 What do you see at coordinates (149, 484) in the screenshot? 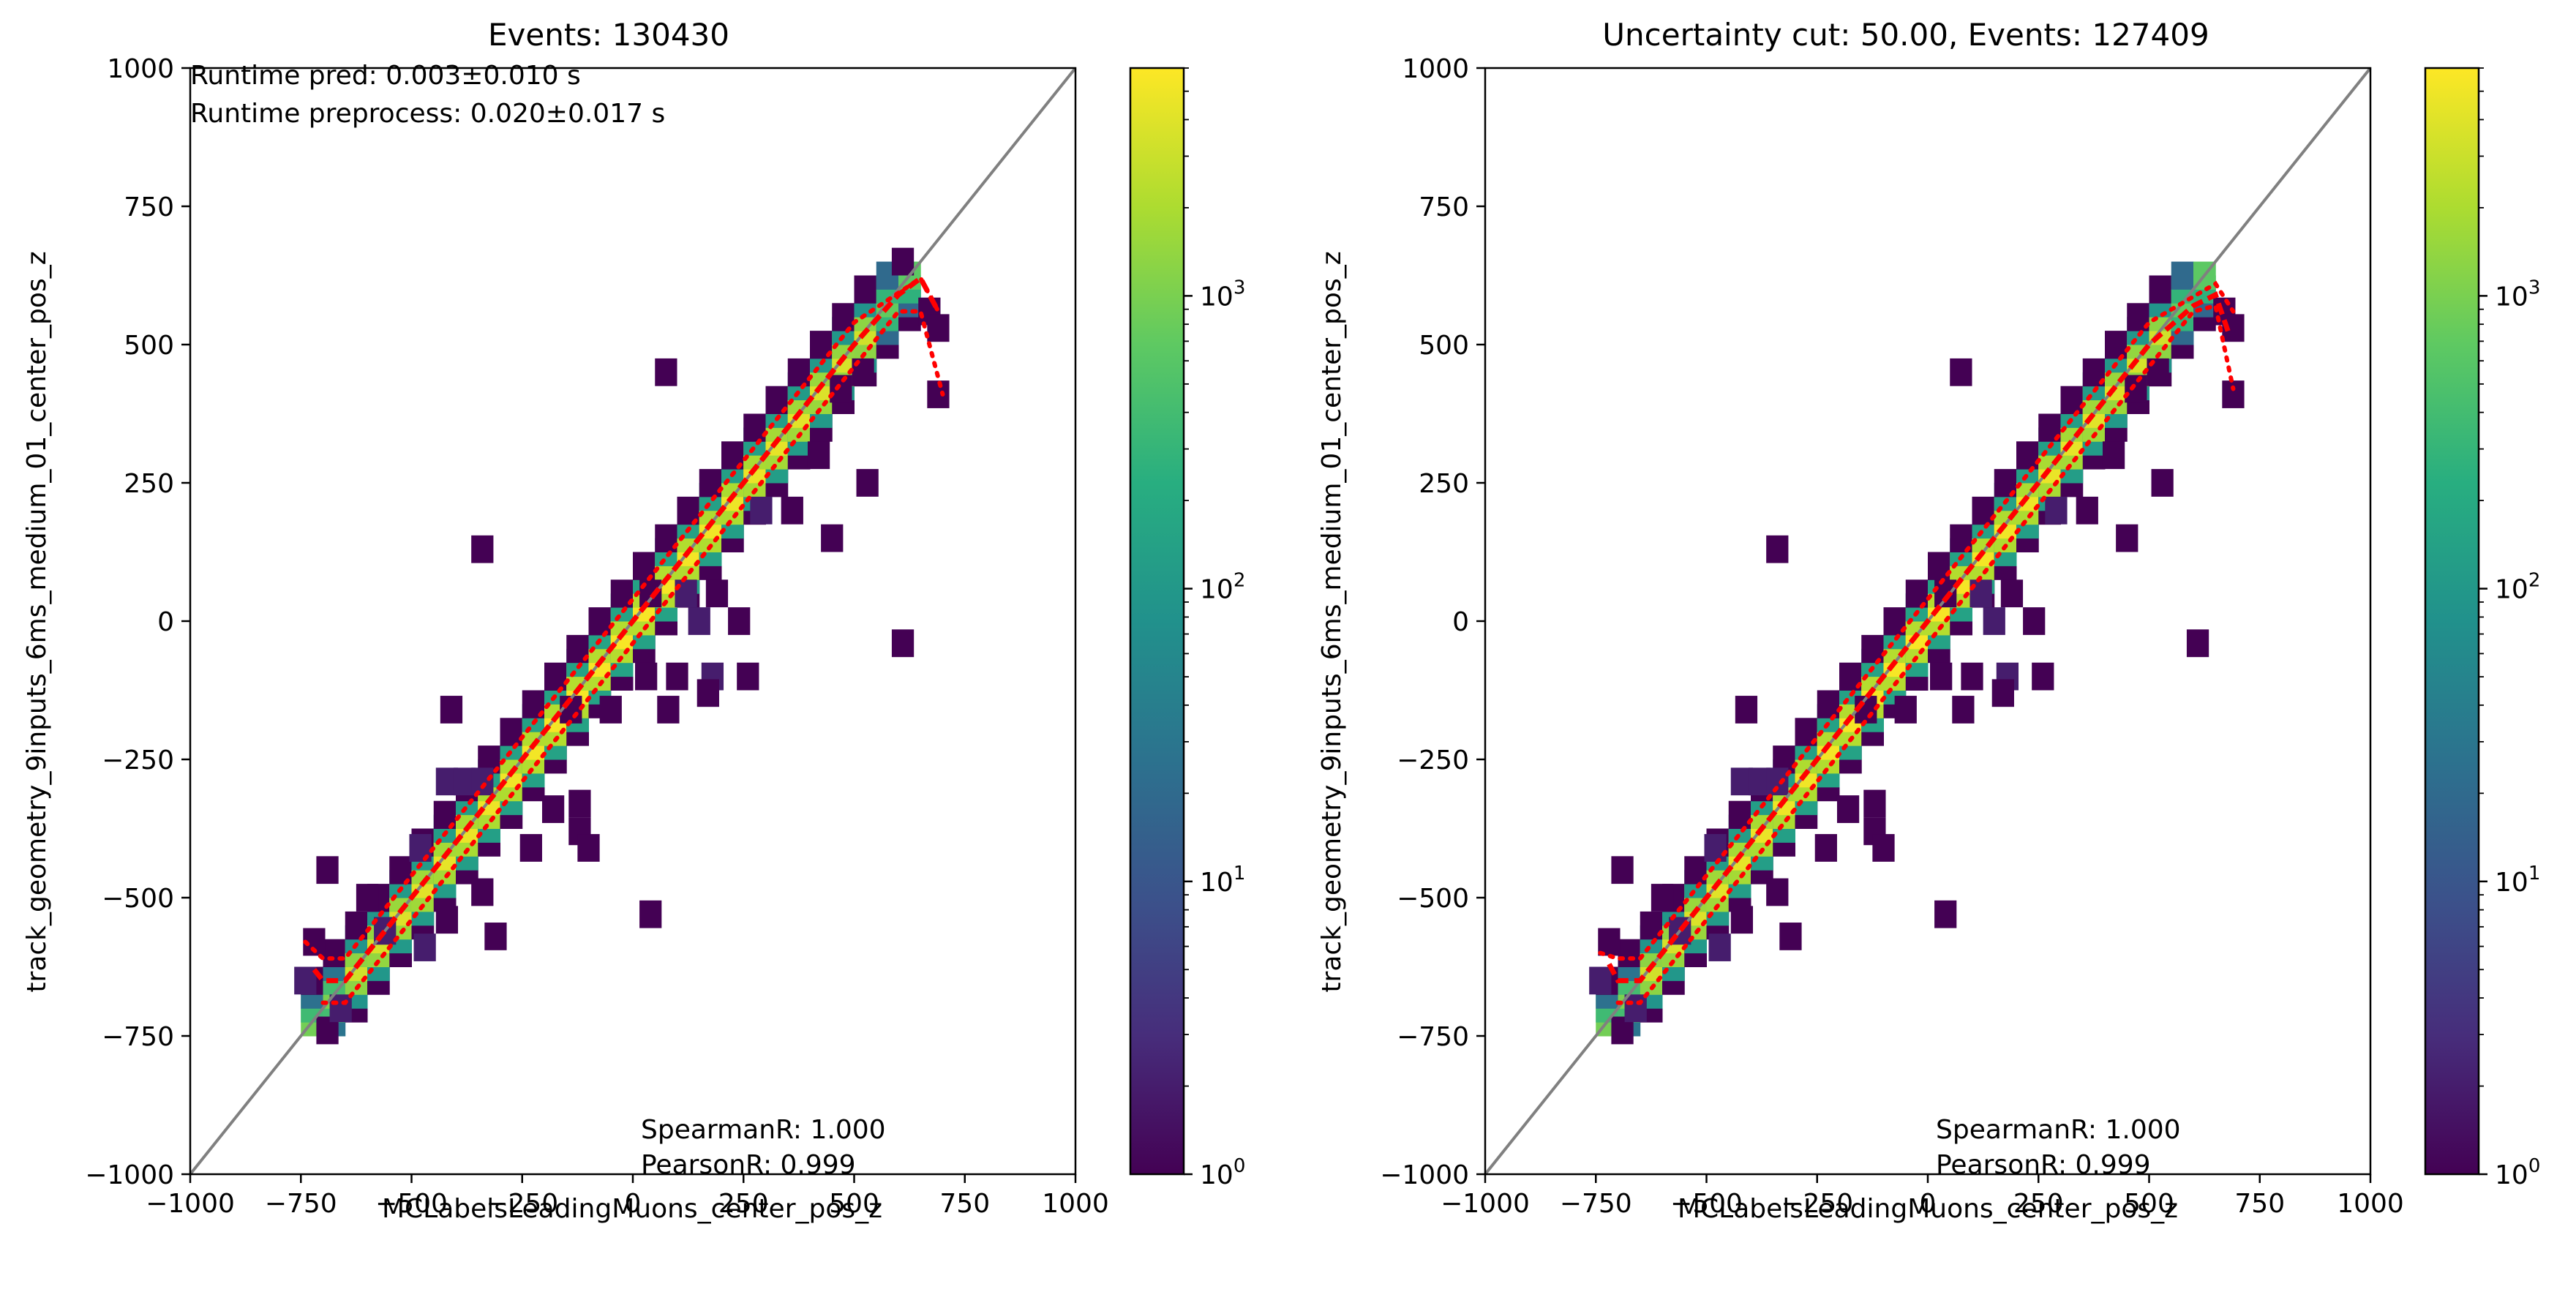
I see `y-tick-label: 250` at bounding box center [149, 484].